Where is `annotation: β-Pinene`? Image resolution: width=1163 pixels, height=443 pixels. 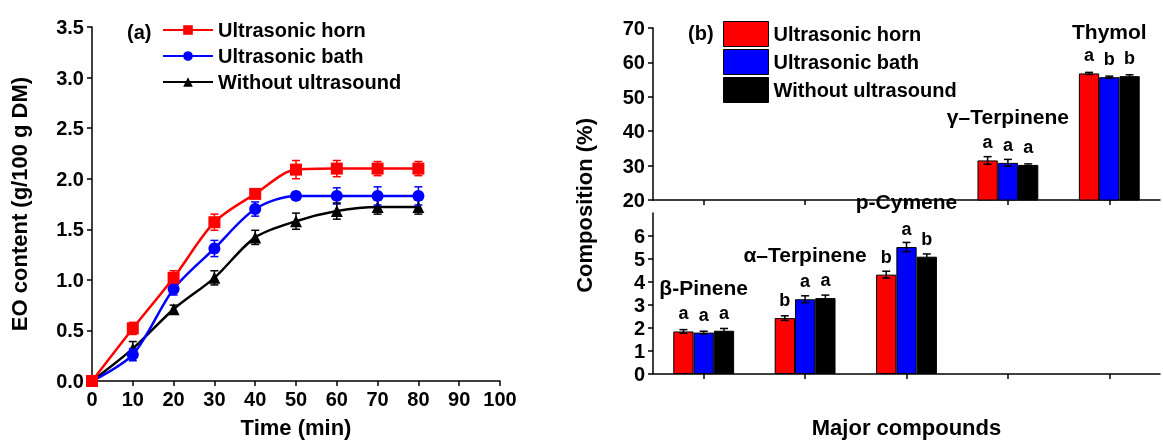 annotation: β-Pinene is located at coordinates (704, 288).